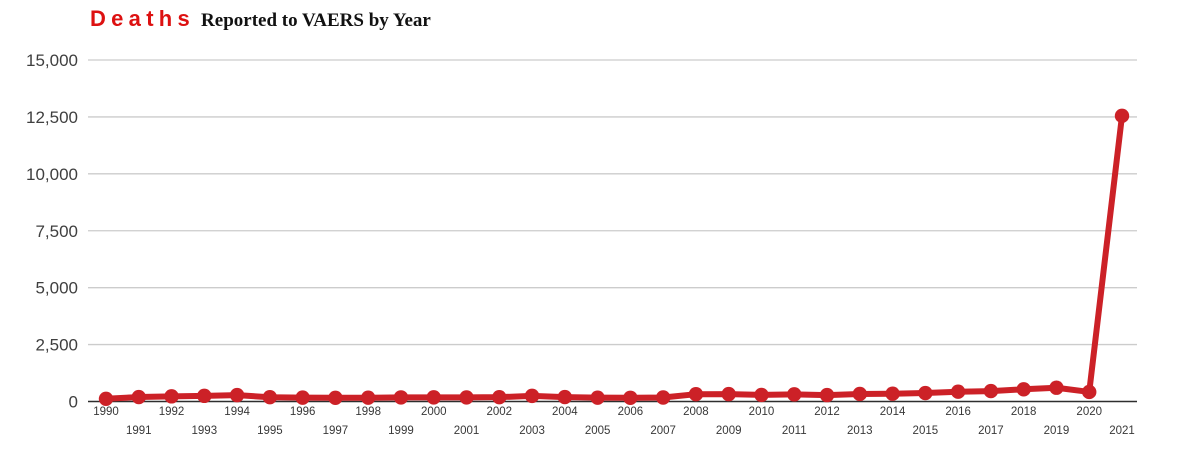  I want to click on y-tick-label: 2,500, so click(56, 345).